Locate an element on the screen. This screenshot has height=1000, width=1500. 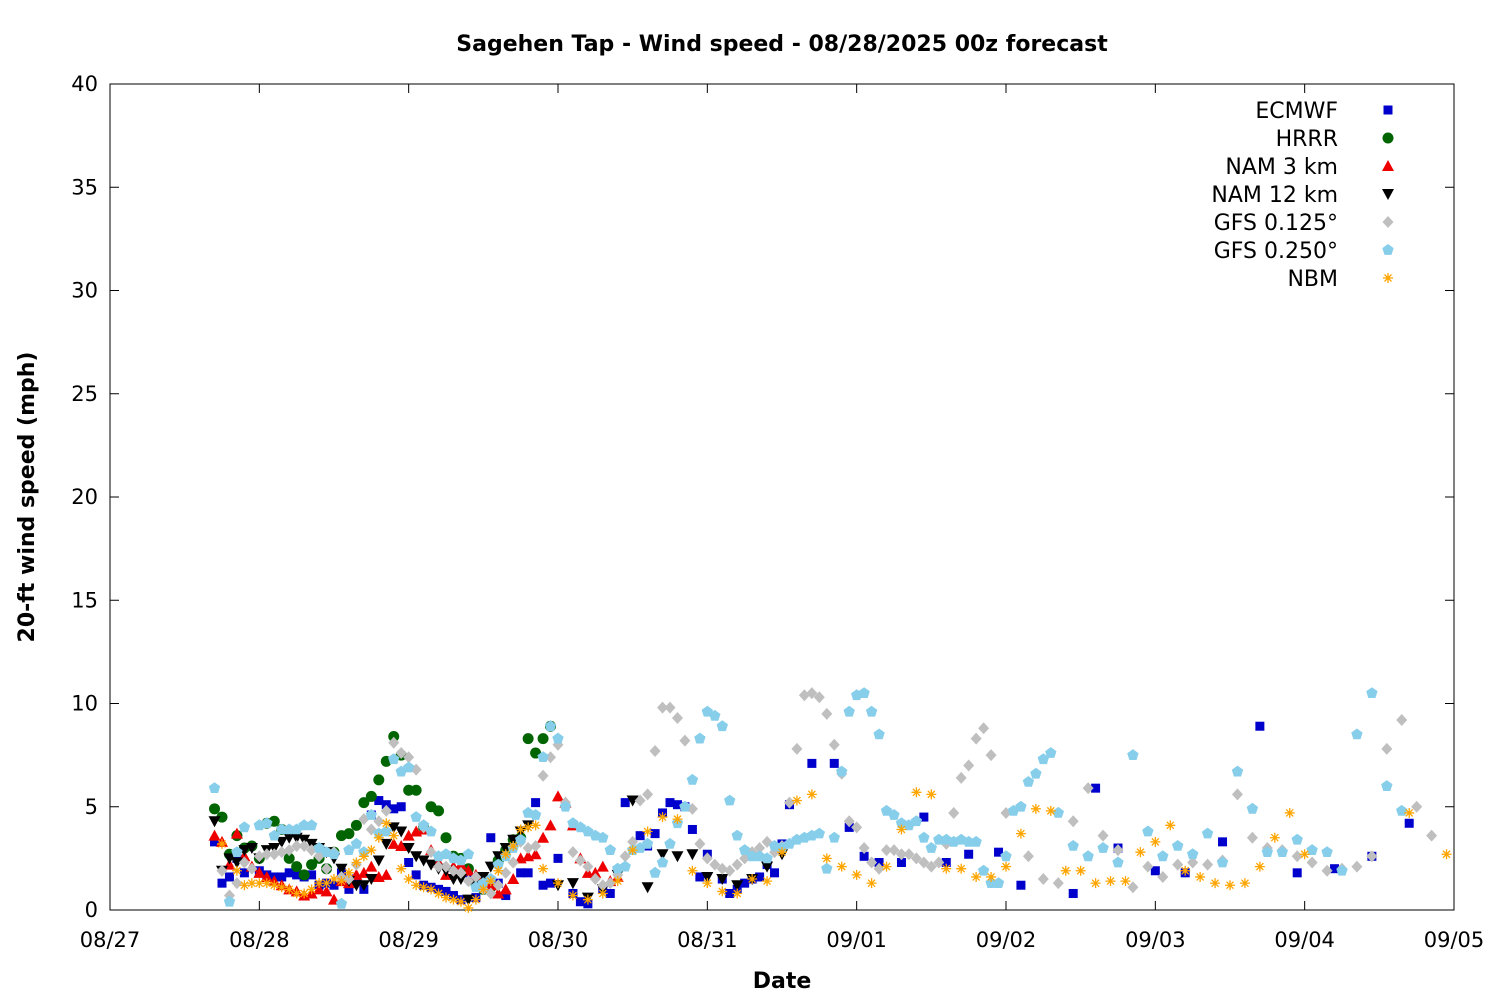
legend-label: GFS 0.250° is located at coordinates (1276, 251).